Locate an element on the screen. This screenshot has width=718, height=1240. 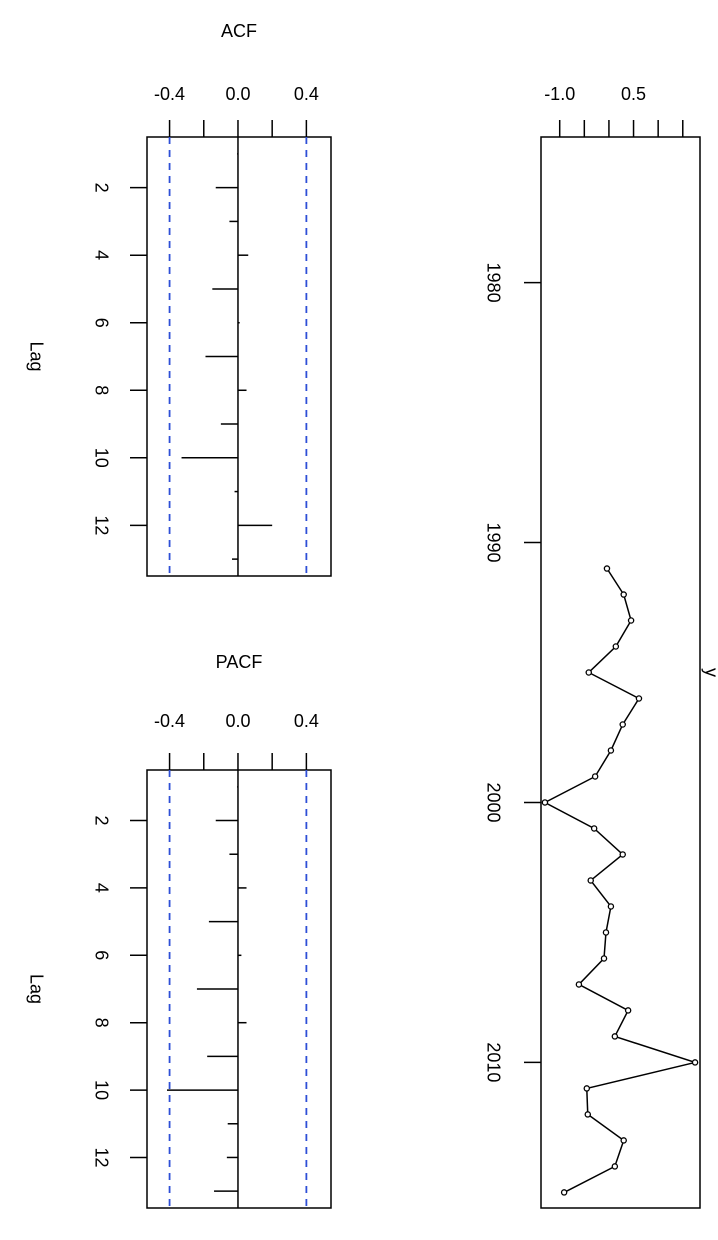
panel-title: PACF is located at coordinates (239, 662).